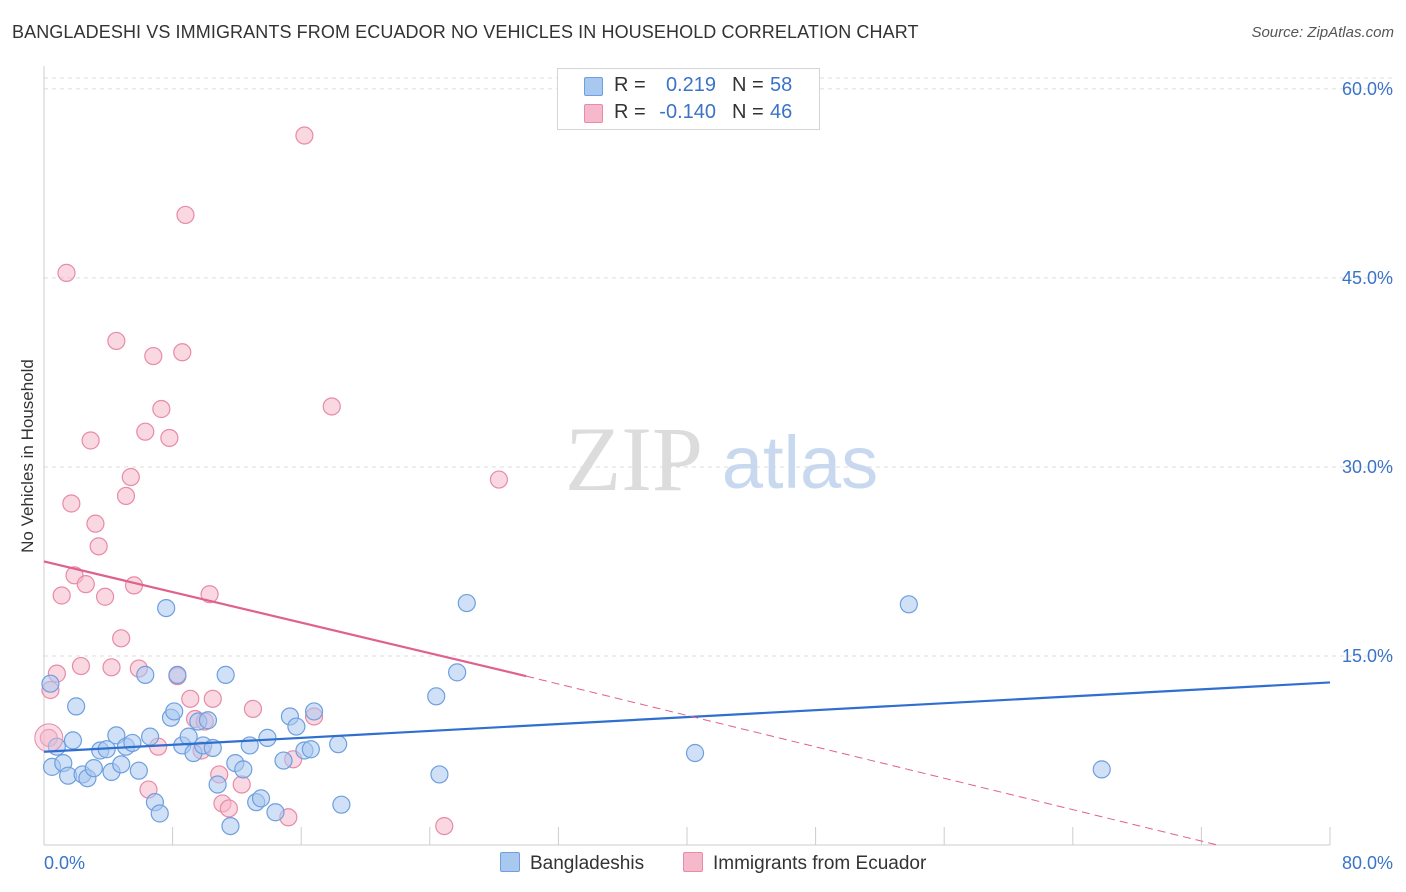 This screenshot has height=892, width=1406. Describe the element at coordinates (800, 462) in the screenshot. I see `watermark-atlas: atlas` at that location.